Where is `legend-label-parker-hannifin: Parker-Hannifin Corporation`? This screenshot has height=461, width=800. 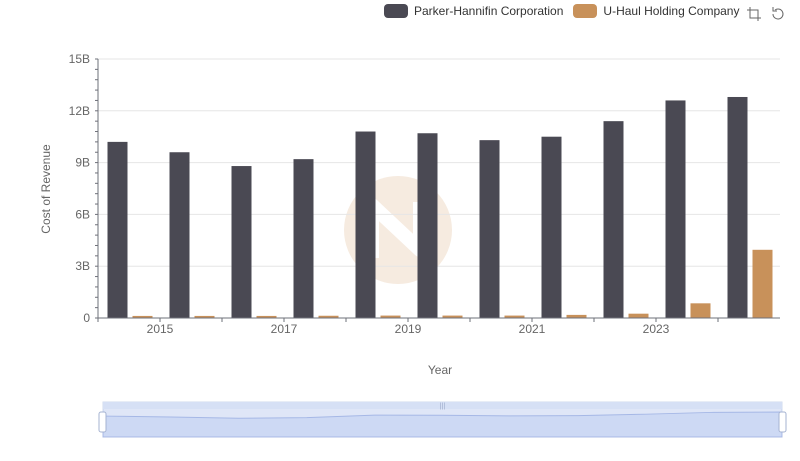
legend-label-parker-hannifin: Parker-Hannifin Corporation is located at coordinates (489, 11).